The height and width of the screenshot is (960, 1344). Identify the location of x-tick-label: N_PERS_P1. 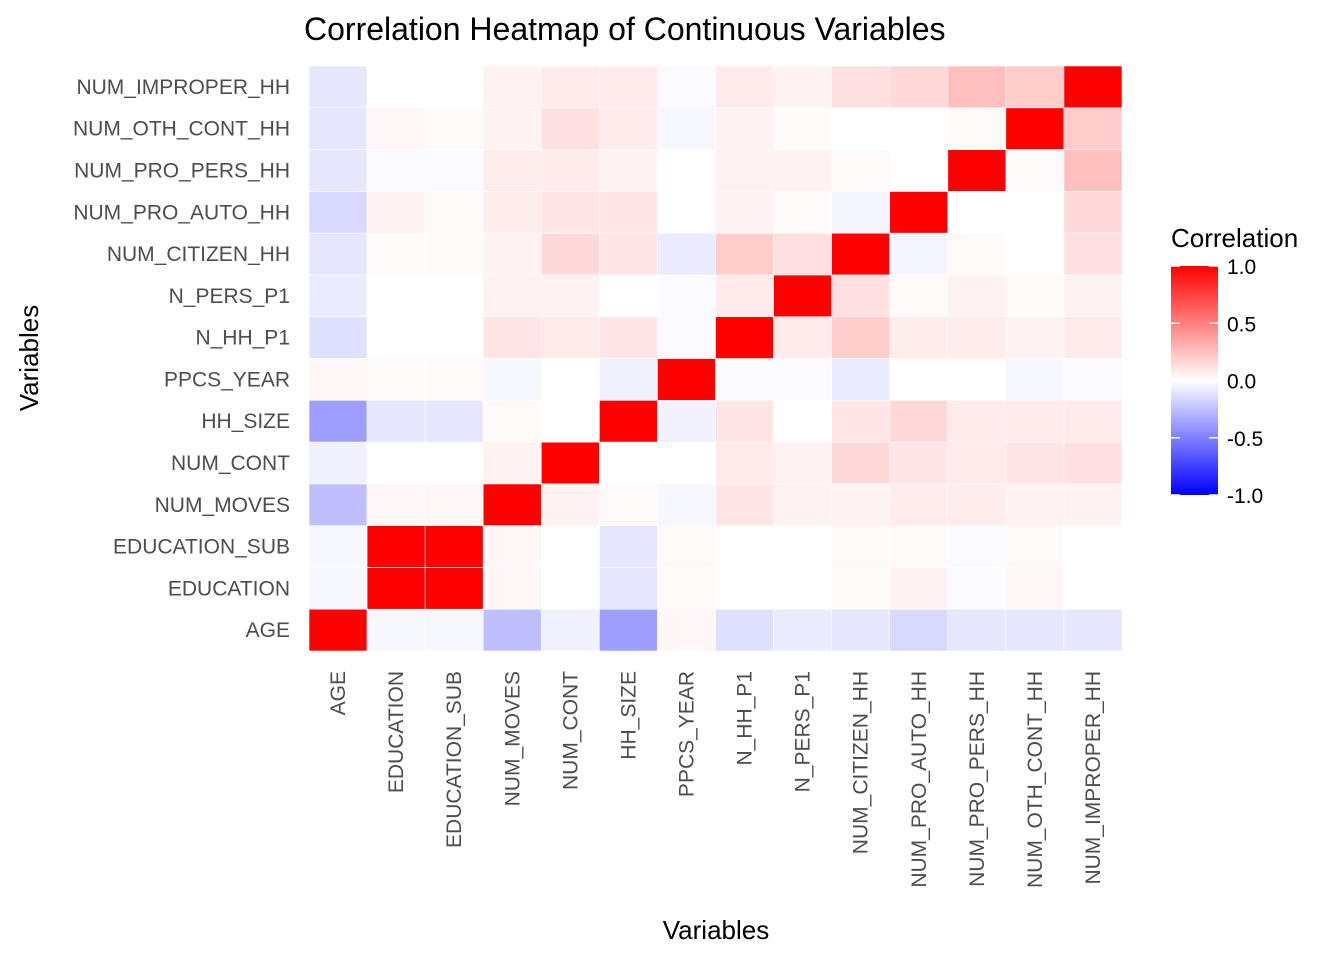
(803, 731).